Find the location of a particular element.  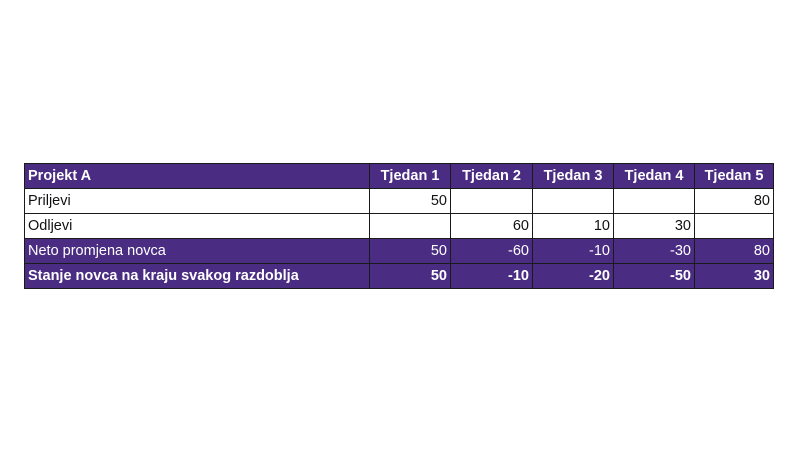

header-cell: Tjedan 5 is located at coordinates (734, 176).